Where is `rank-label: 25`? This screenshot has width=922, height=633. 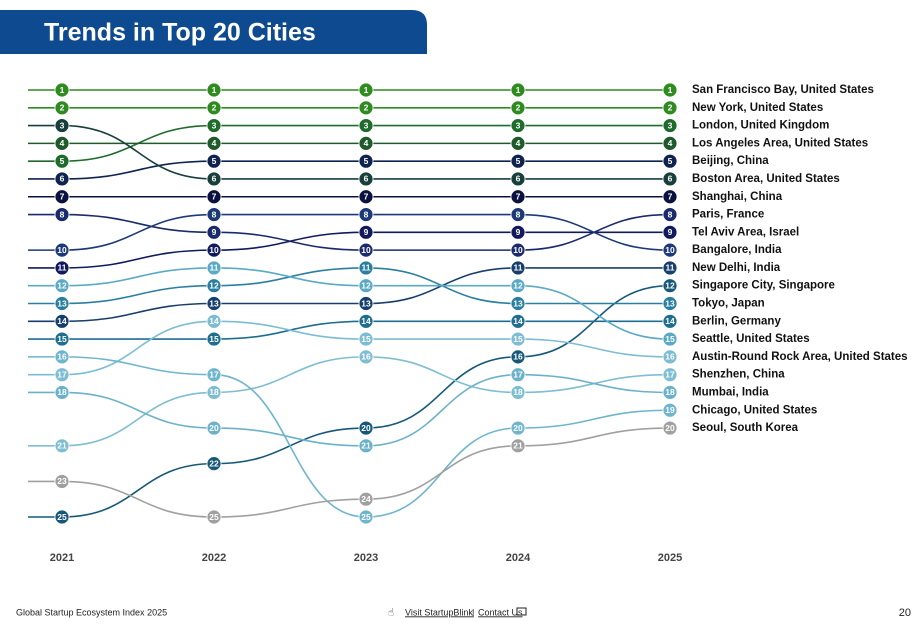 rank-label: 25 is located at coordinates (214, 517).